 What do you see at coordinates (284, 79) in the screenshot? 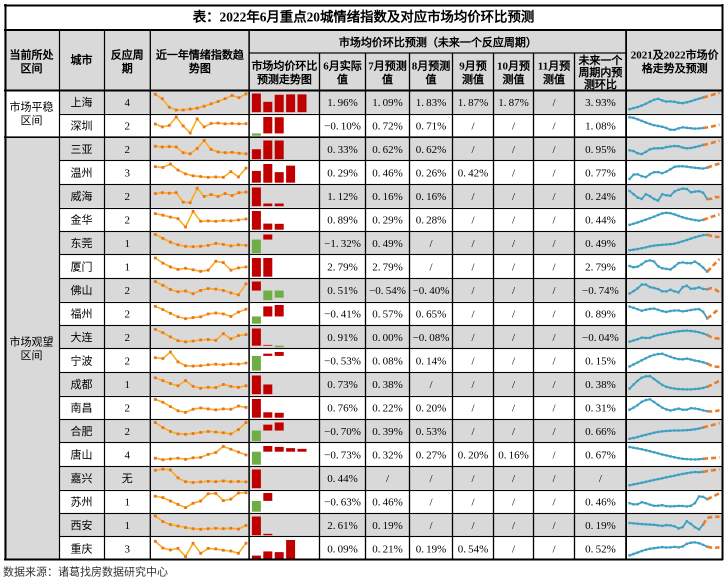
I see `svg-text: 预测走势图` at bounding box center [284, 79].